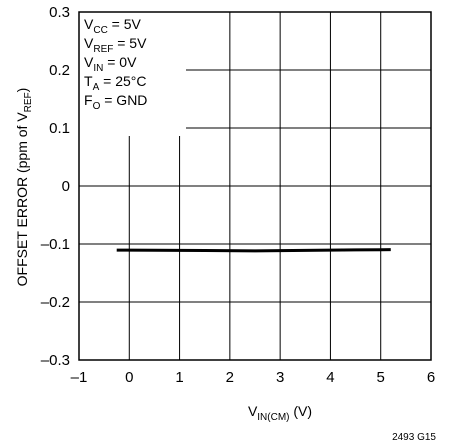 This screenshot has width=453, height=446. What do you see at coordinates (98, 68) in the screenshot?
I see `condition-sub: IN` at bounding box center [98, 68].